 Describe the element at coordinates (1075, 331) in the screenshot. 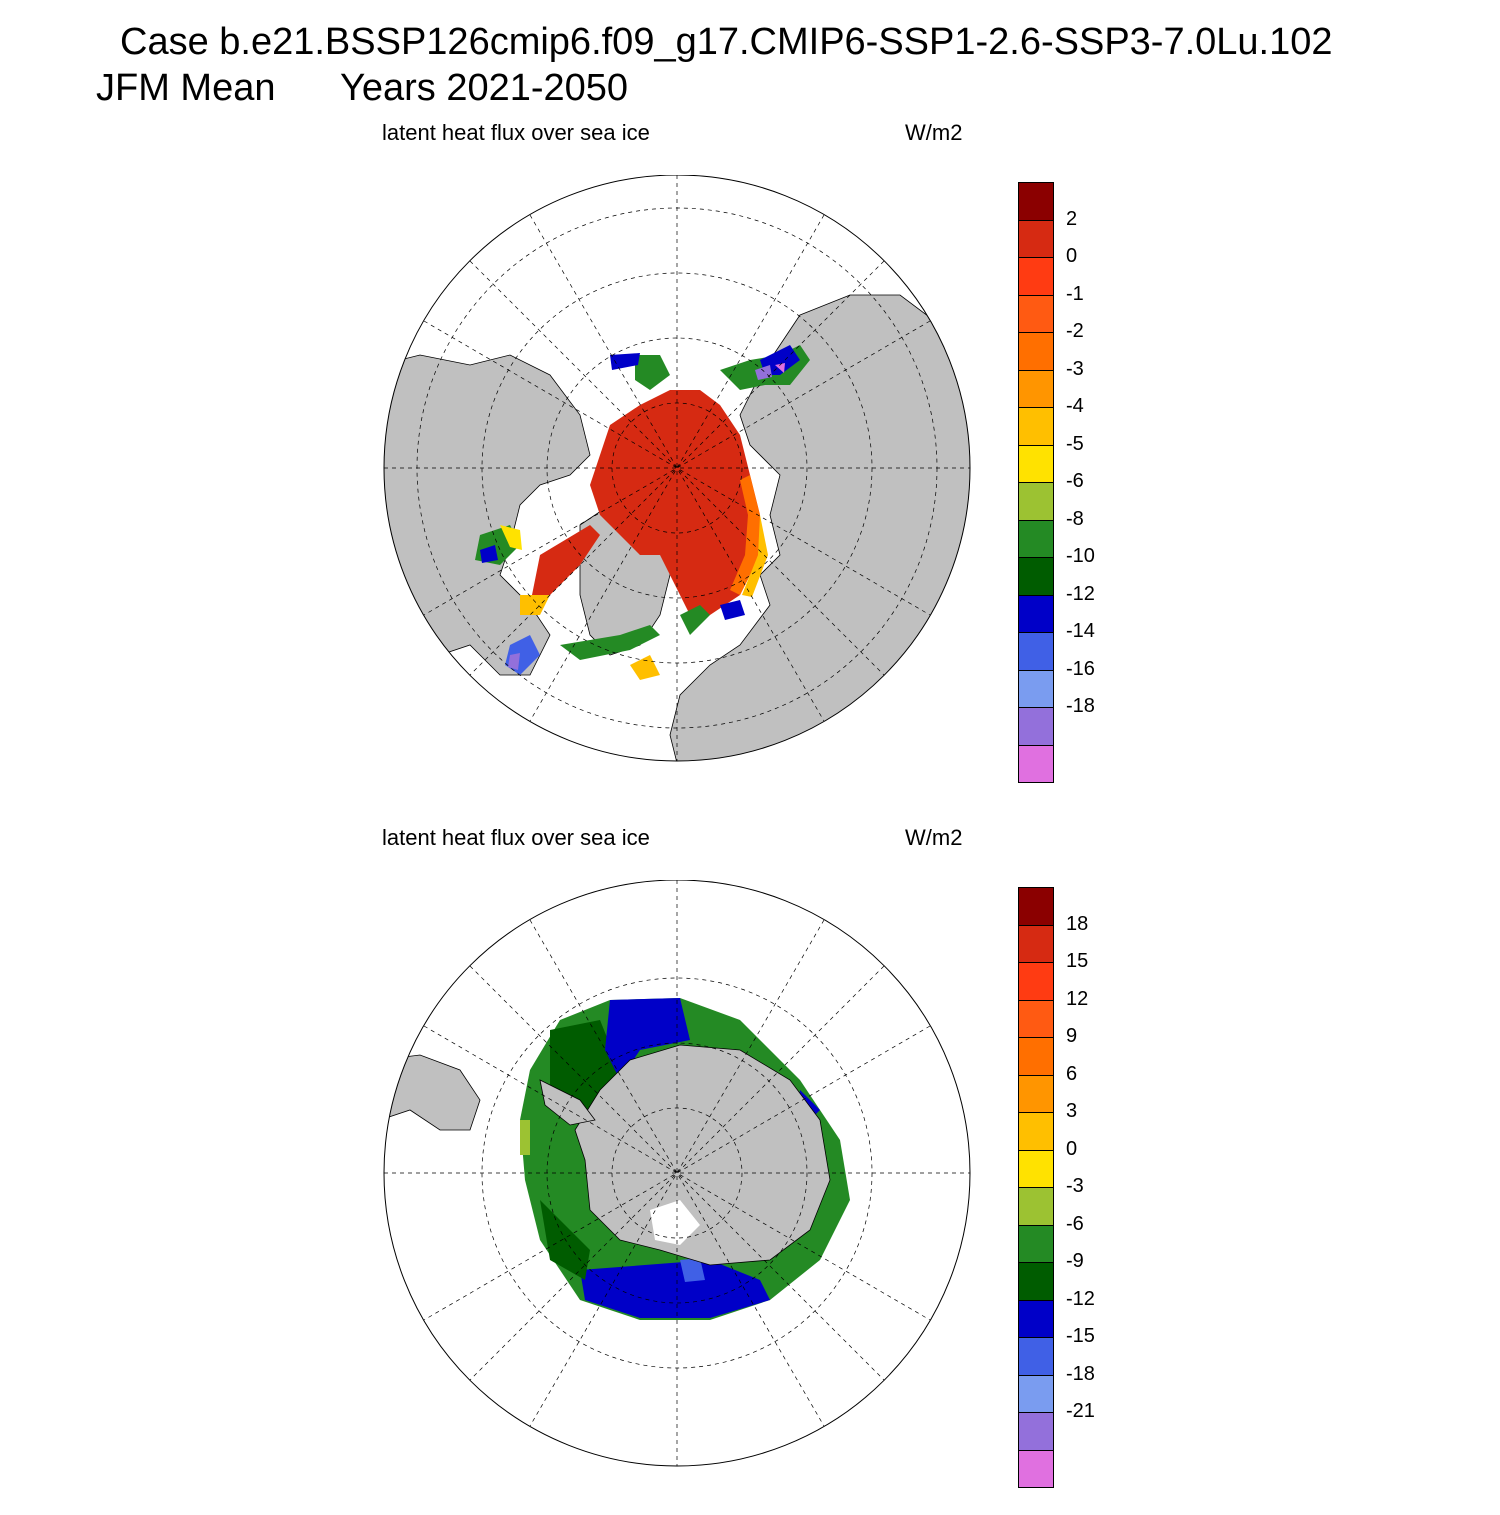

I see `colorbar-tick-label: -2` at that location.